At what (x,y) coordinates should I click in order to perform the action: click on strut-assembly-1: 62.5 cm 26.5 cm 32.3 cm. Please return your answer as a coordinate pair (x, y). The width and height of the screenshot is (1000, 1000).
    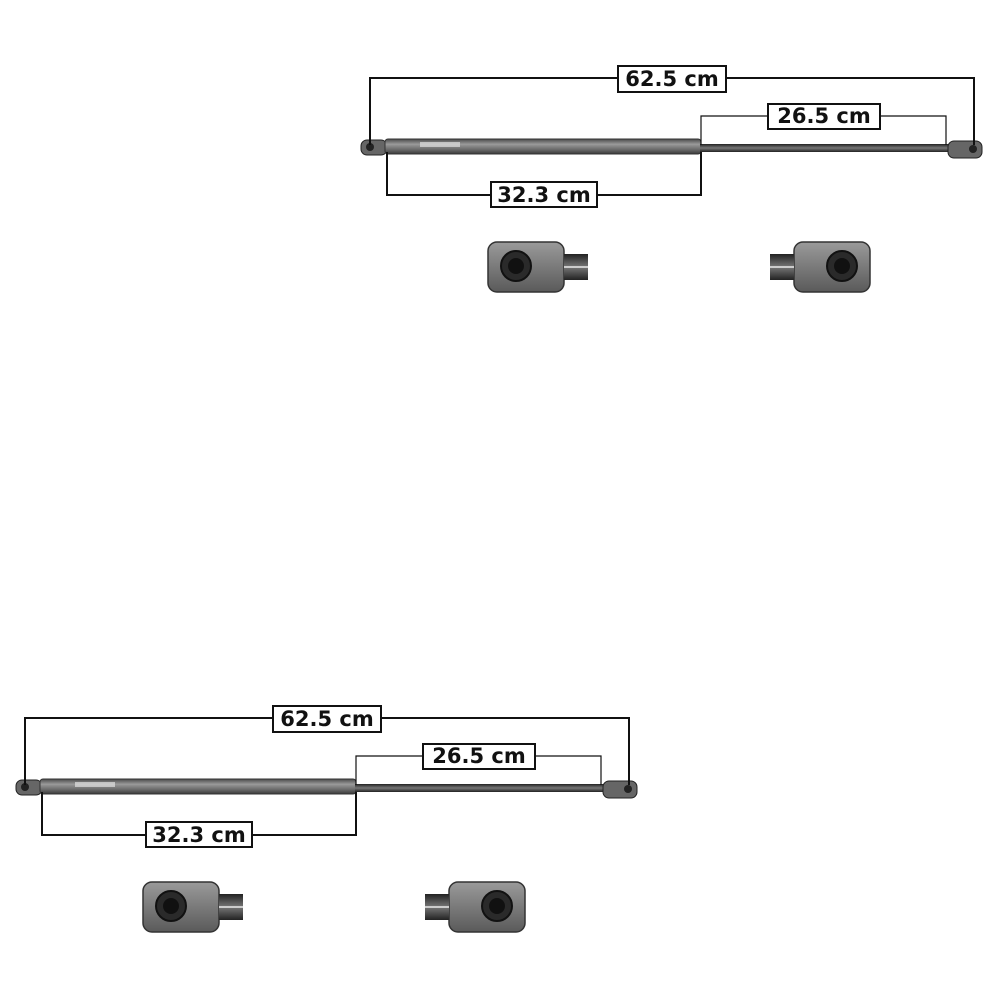
    Looking at the image, I should click on (671, 179).